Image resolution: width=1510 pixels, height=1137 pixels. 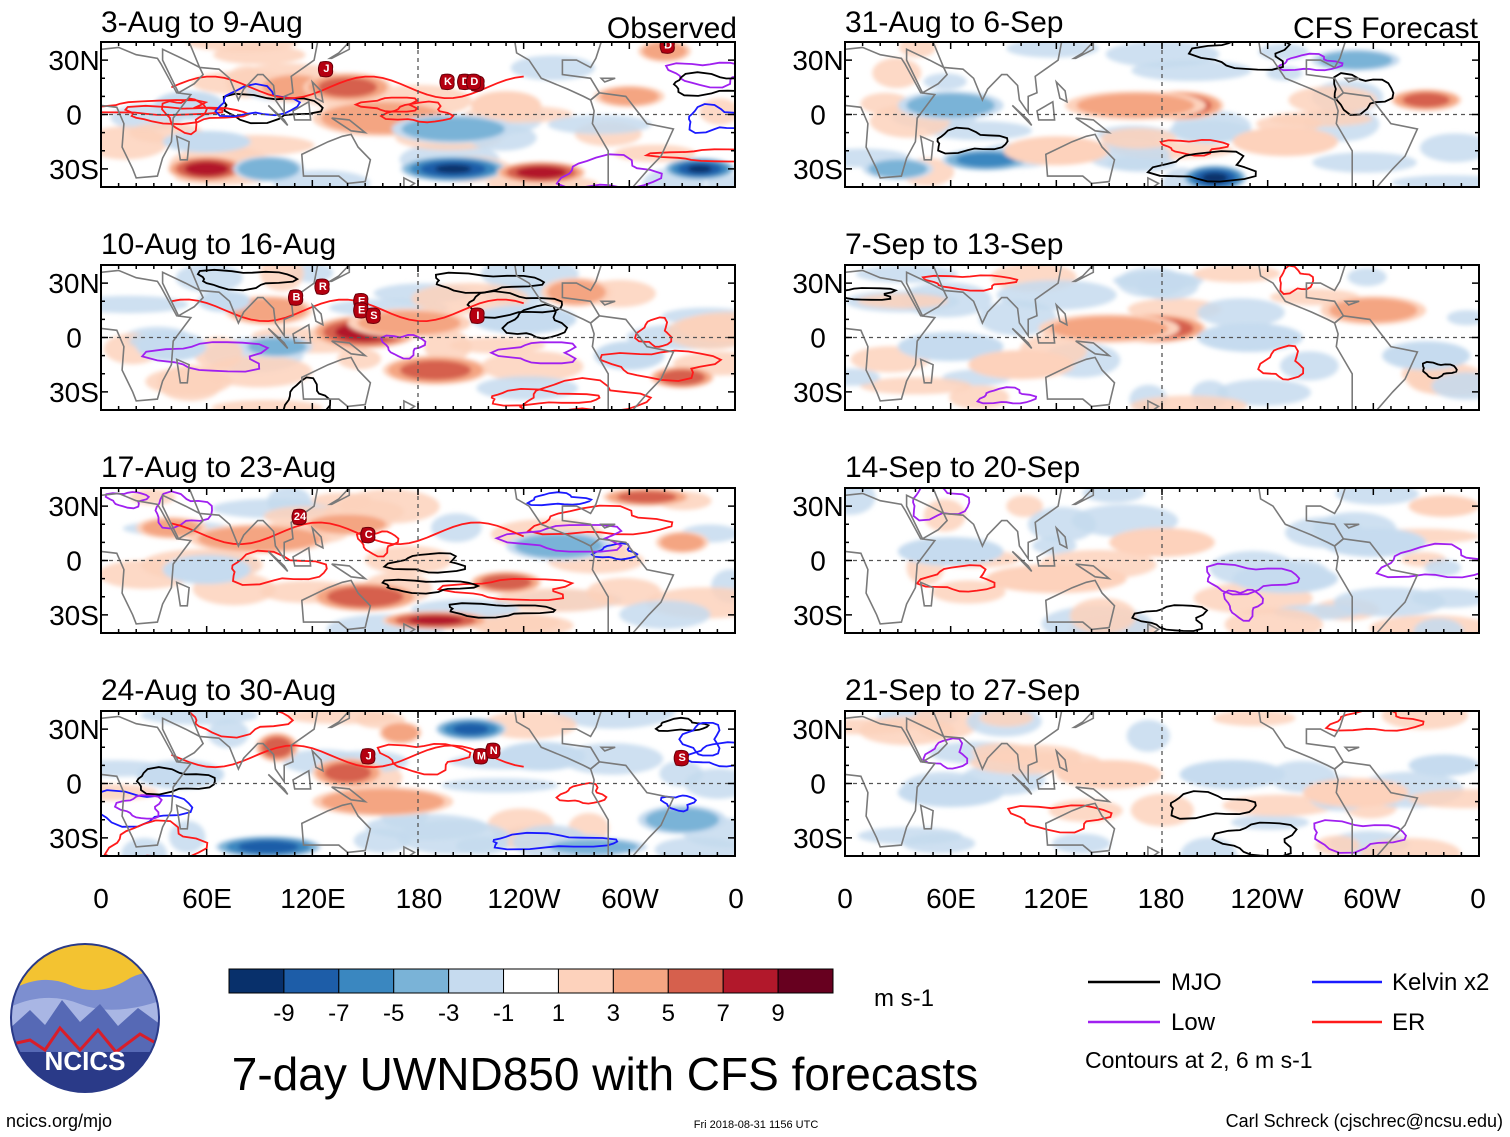 I want to click on x-tick-label: 120W, so click(x=524, y=898).